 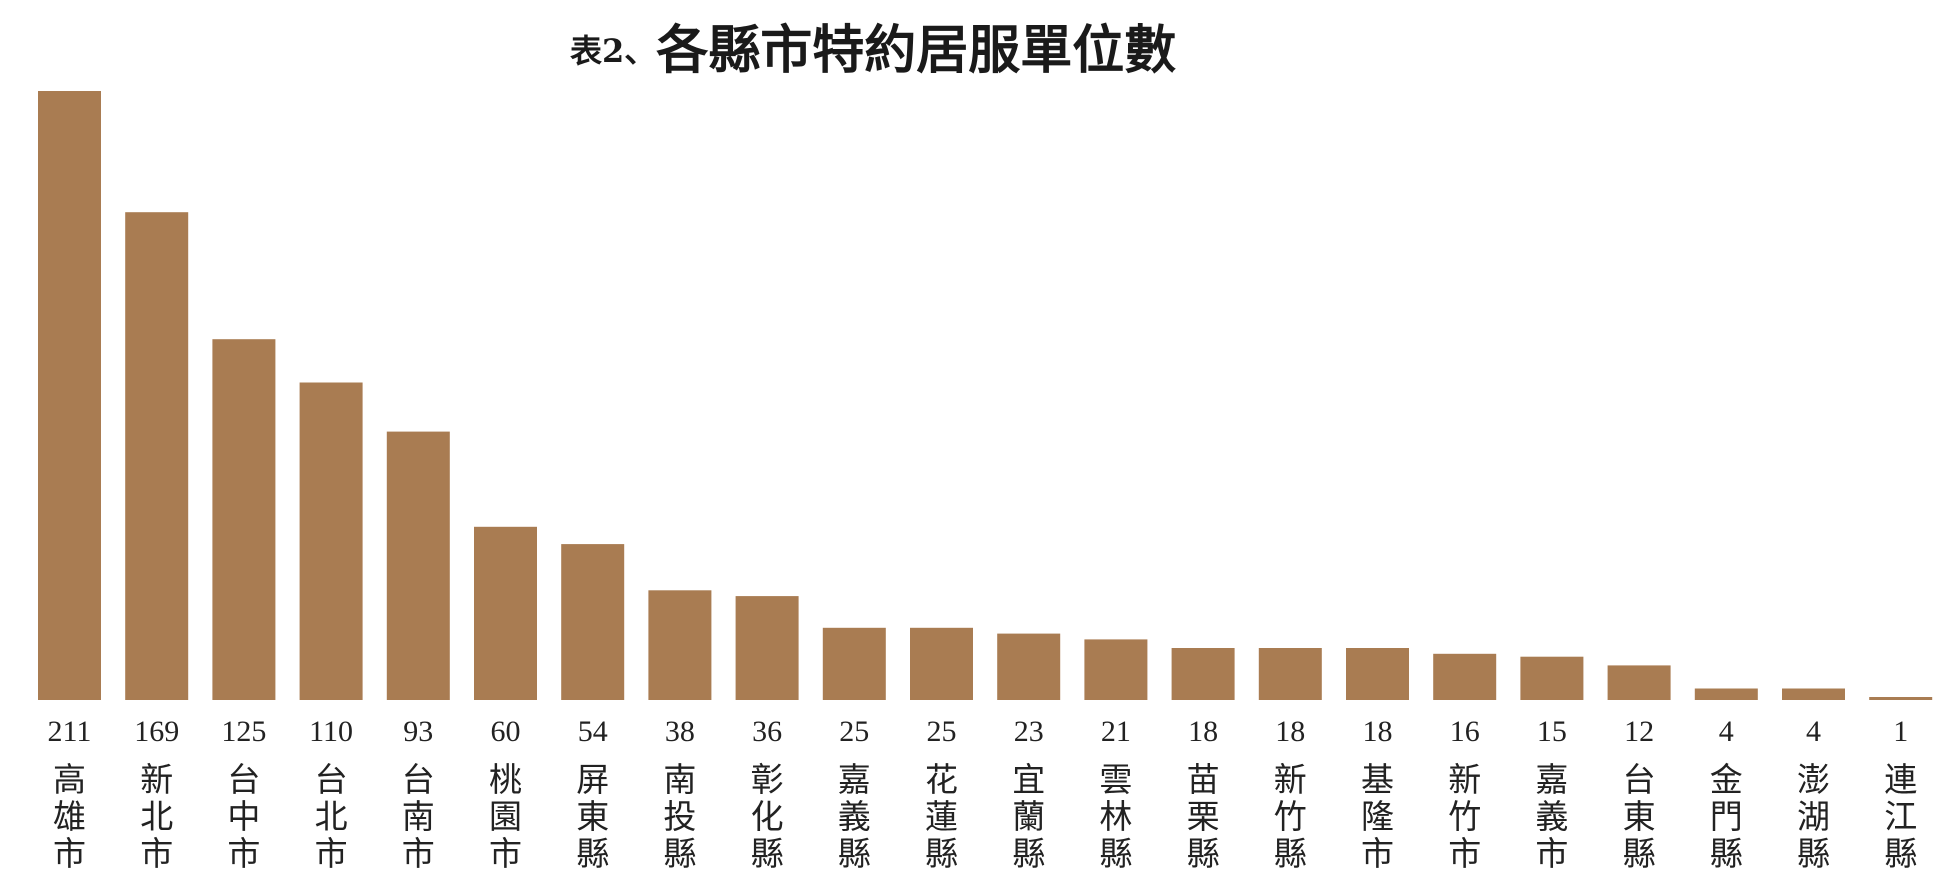 I want to click on category-label: 台南市, so click(x=418, y=816).